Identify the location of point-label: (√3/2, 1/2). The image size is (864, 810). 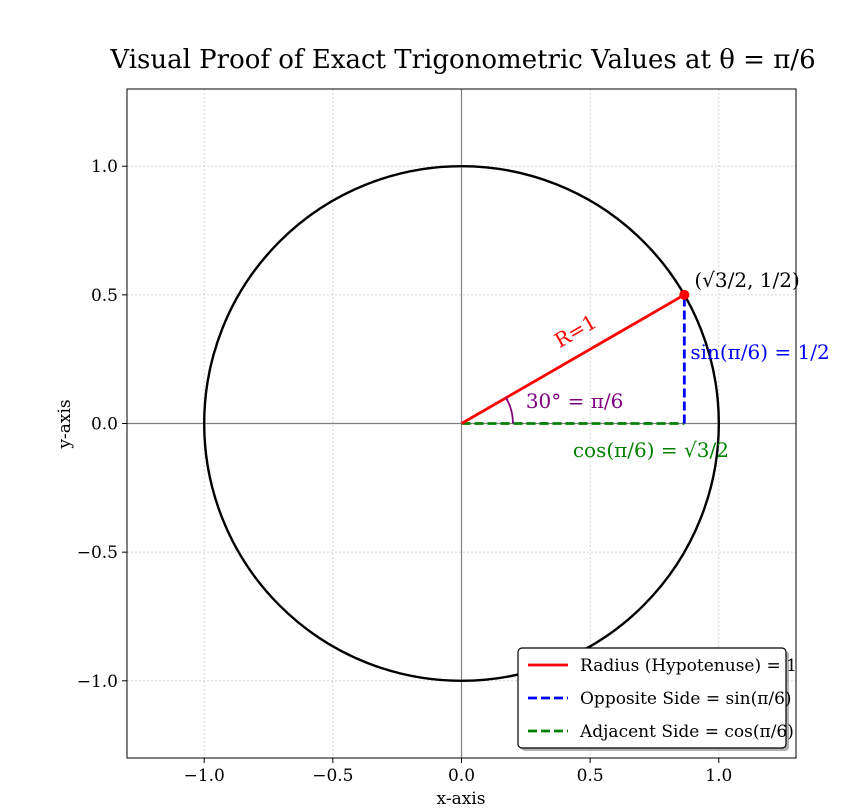
(746, 280).